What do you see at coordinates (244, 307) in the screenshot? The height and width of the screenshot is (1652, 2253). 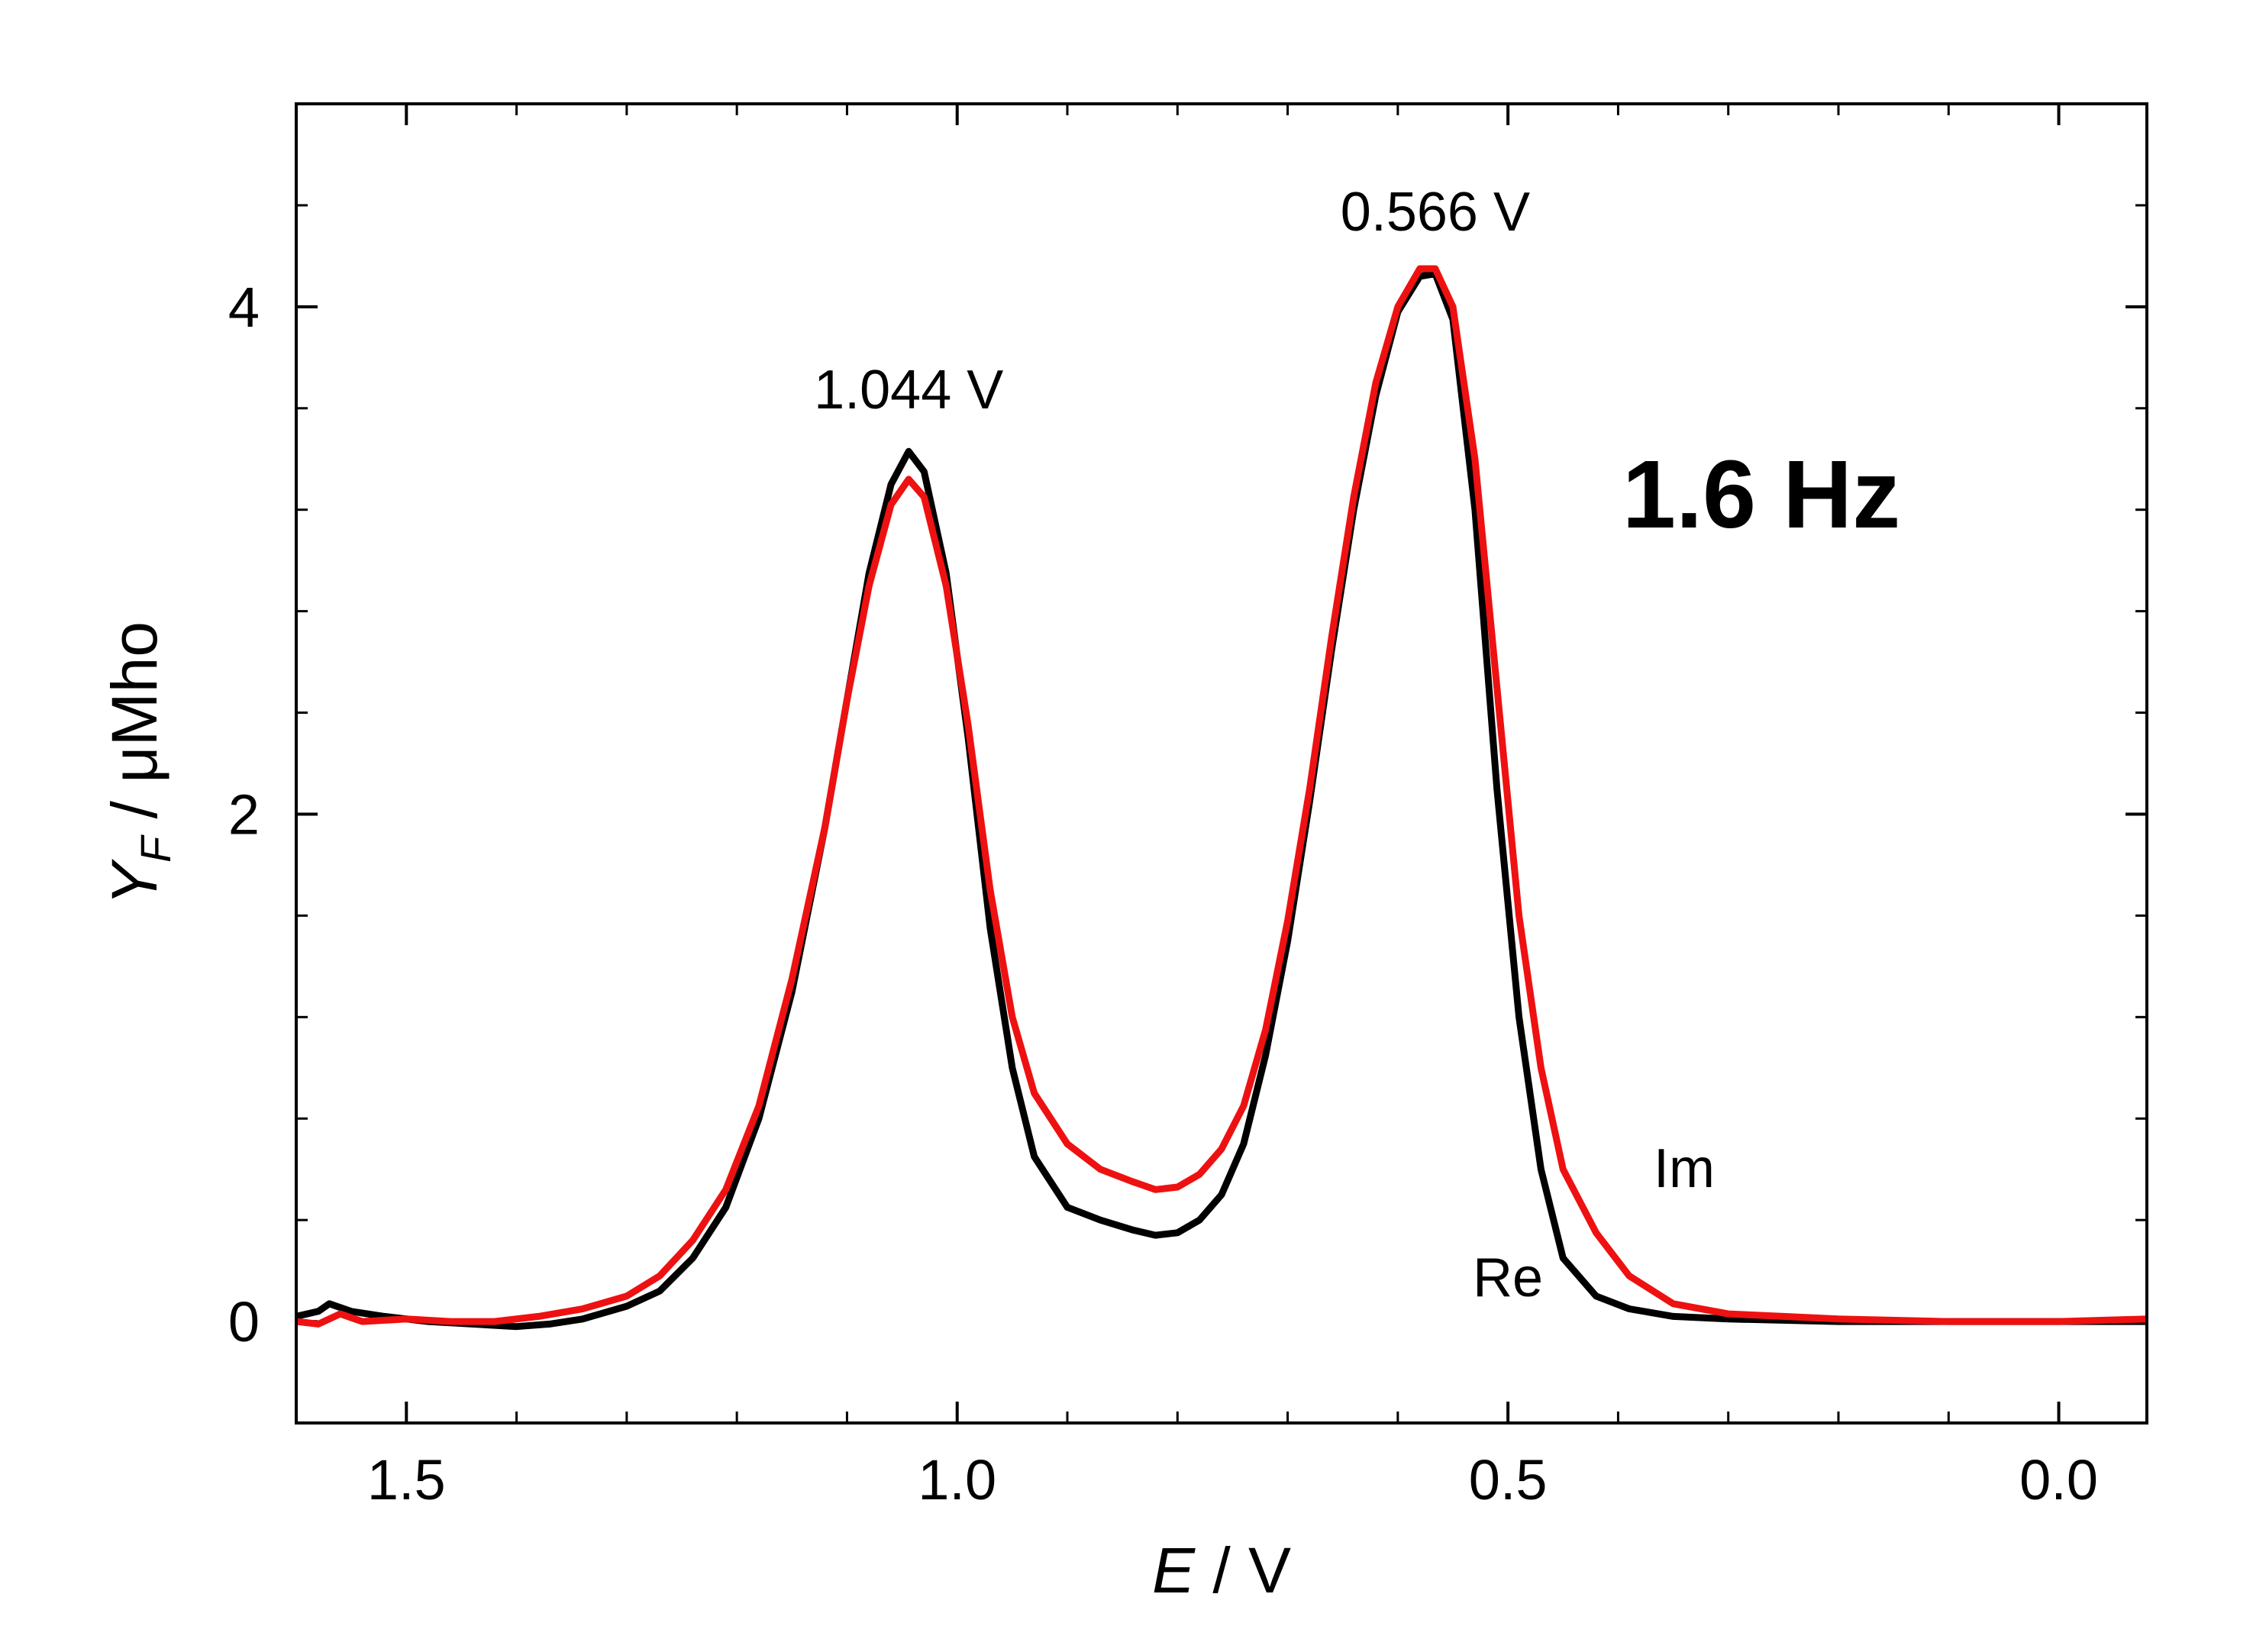 I see `y-tick-label: 4` at bounding box center [244, 307].